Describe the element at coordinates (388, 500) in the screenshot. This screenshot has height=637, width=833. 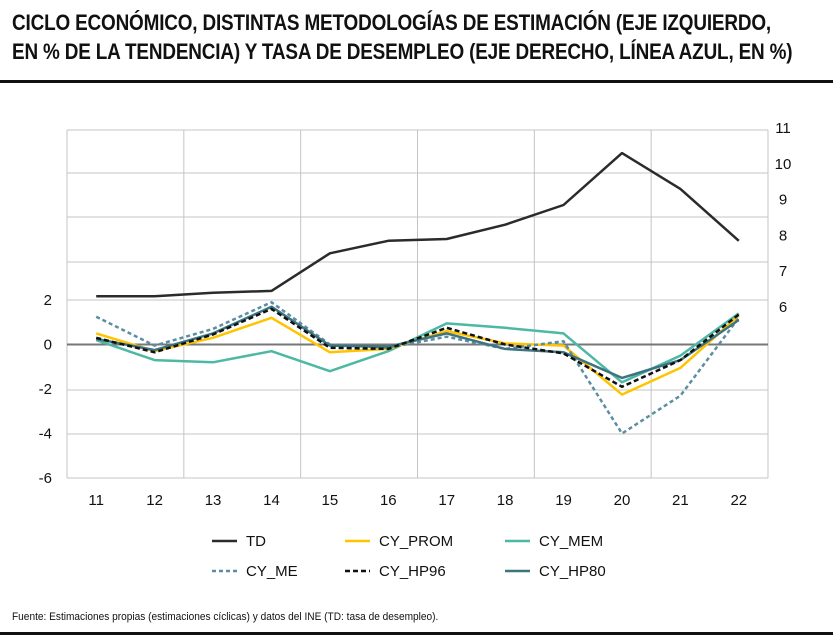
I see `x-axis-tick-label: 16` at that location.